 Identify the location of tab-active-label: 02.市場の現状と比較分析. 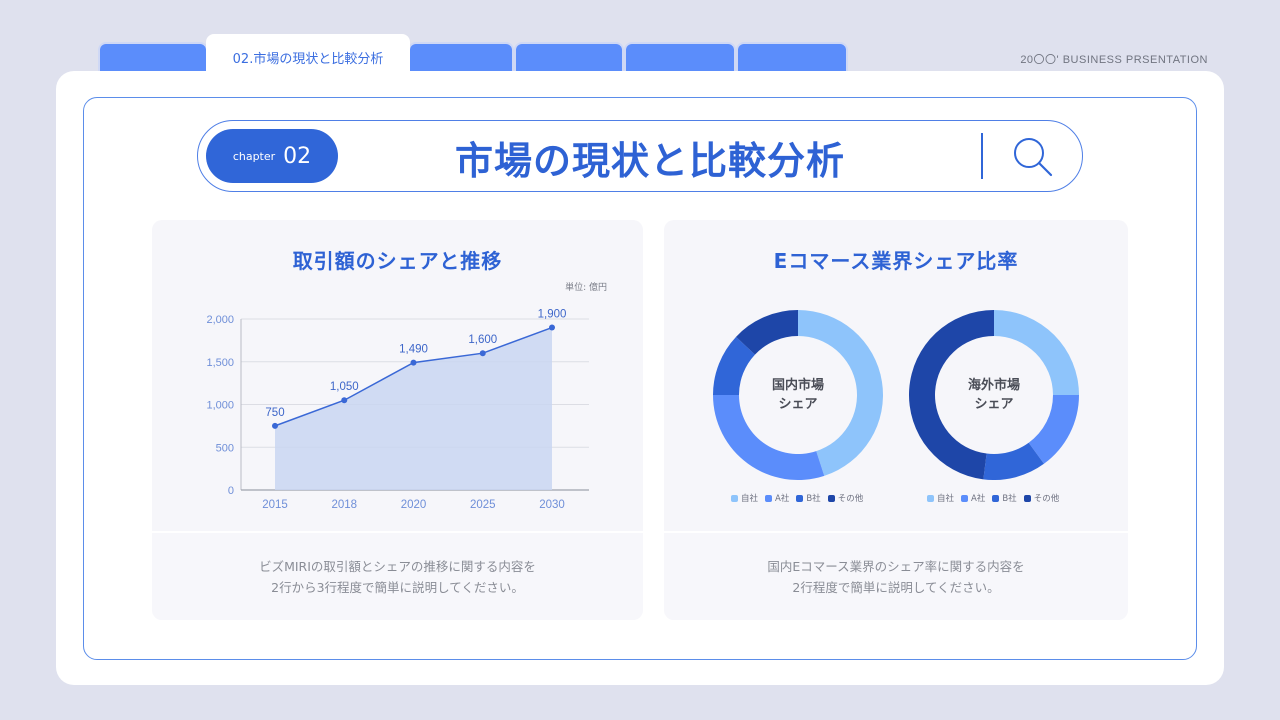
(308, 59).